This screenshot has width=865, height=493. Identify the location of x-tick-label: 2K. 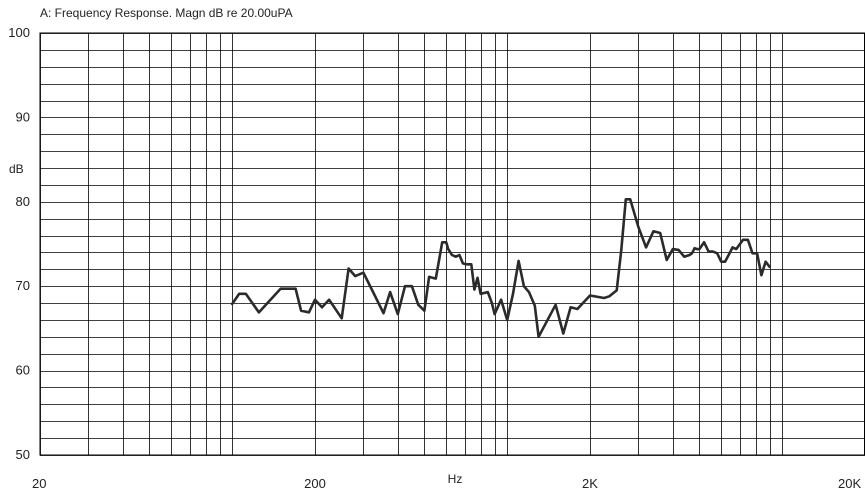
(590, 483).